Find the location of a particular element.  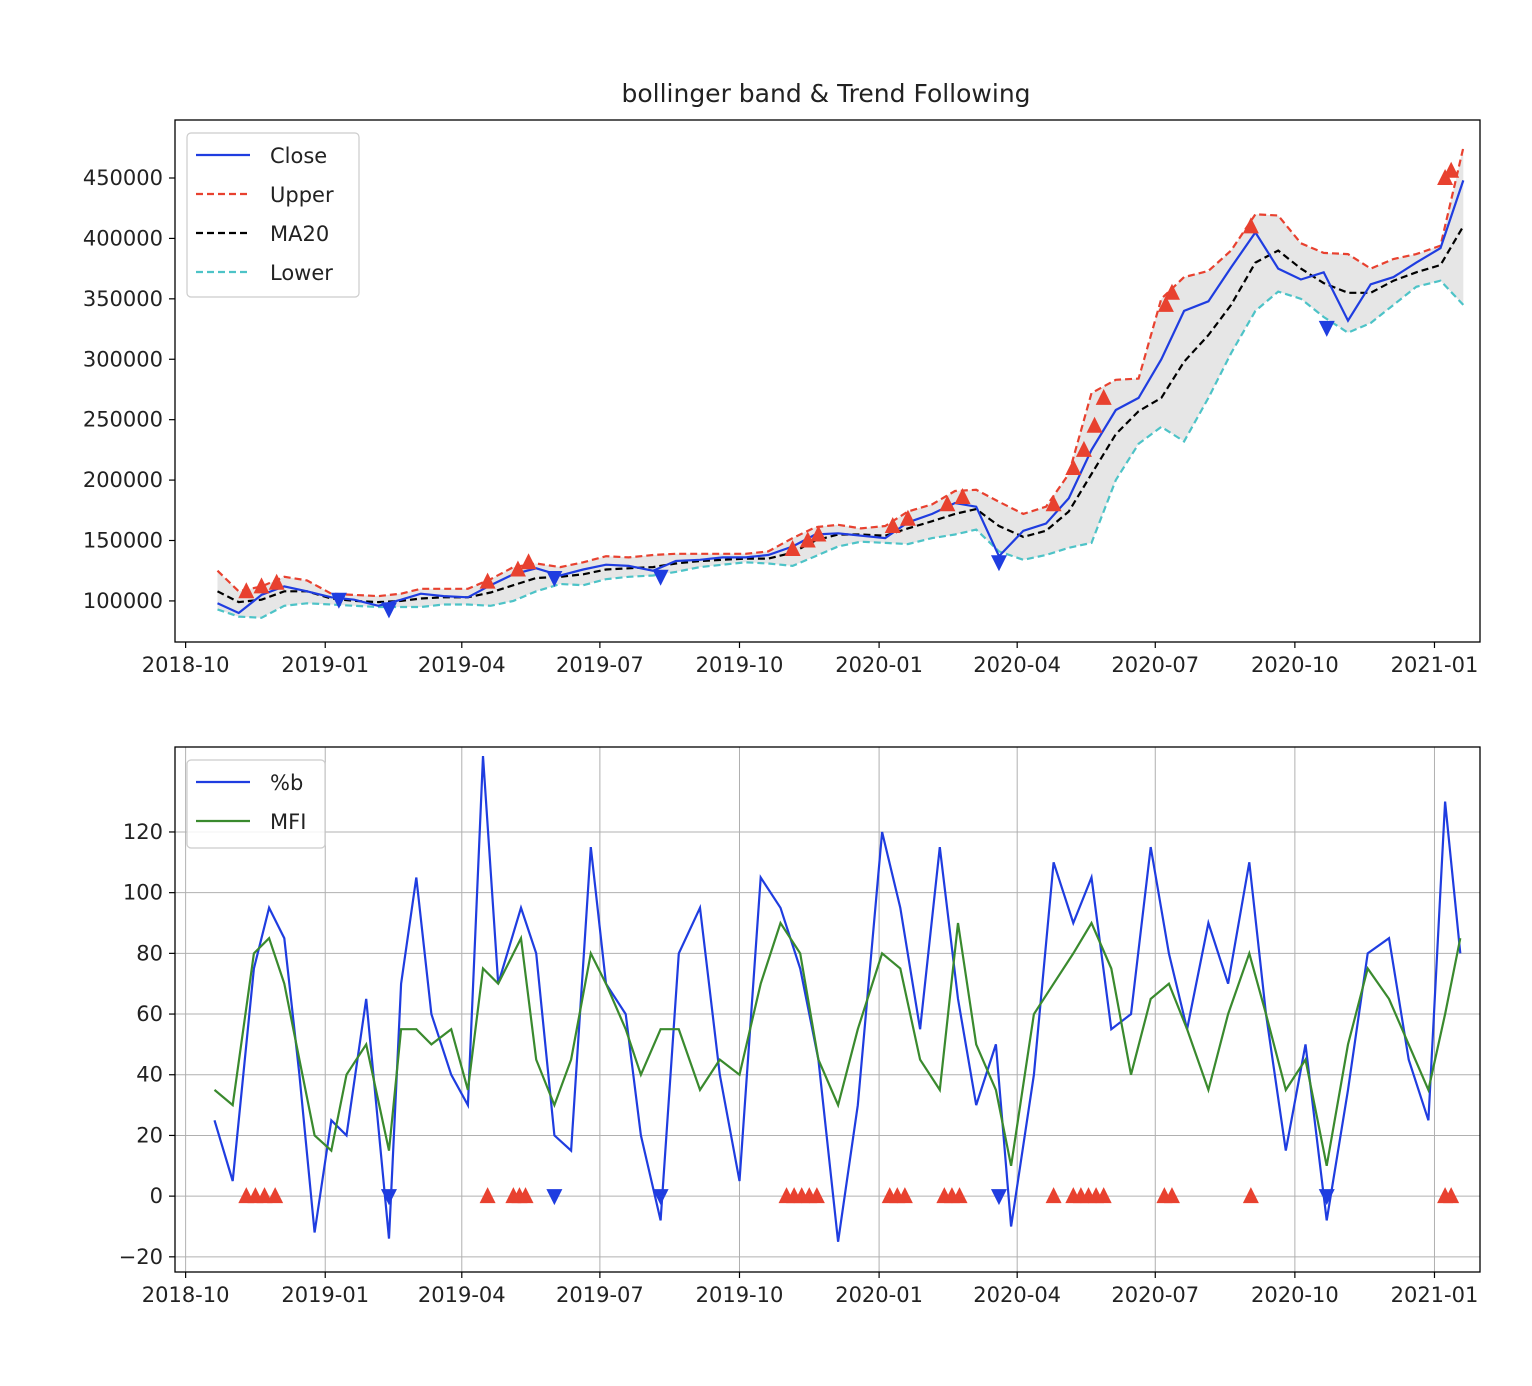

y-tick-label: 0 is located at coordinates (156, 1196).